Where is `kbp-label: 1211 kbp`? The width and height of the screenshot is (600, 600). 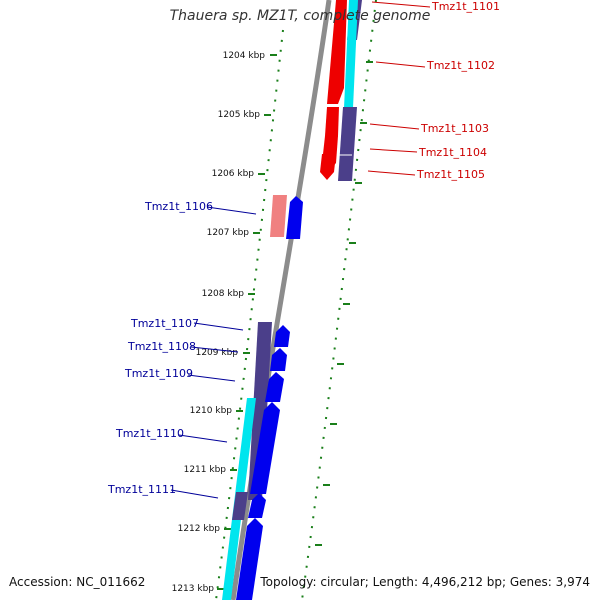 kbp-label: 1211 kbp is located at coordinates (205, 470).